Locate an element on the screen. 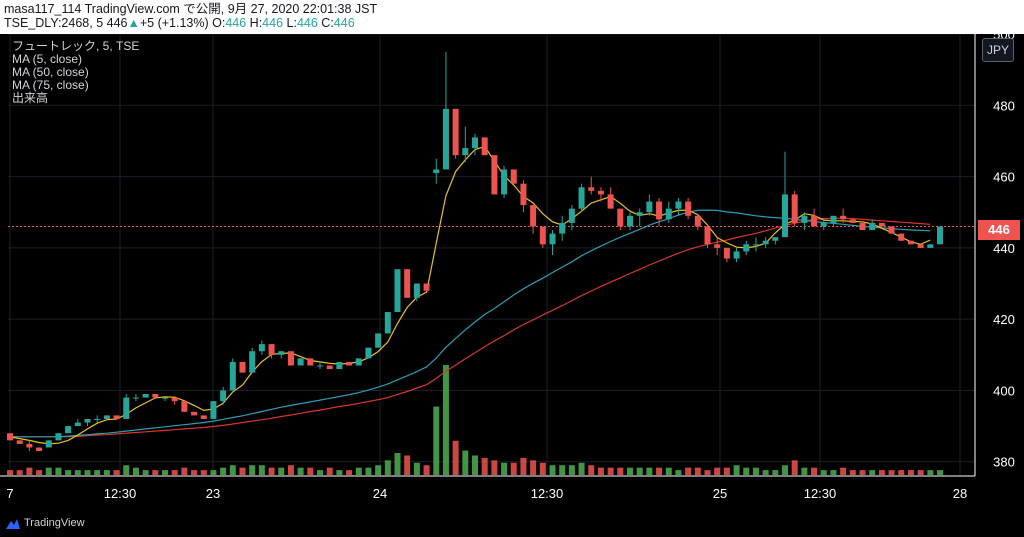 The width and height of the screenshot is (1024, 537). footer-brand: TradingView is located at coordinates (54, 523).